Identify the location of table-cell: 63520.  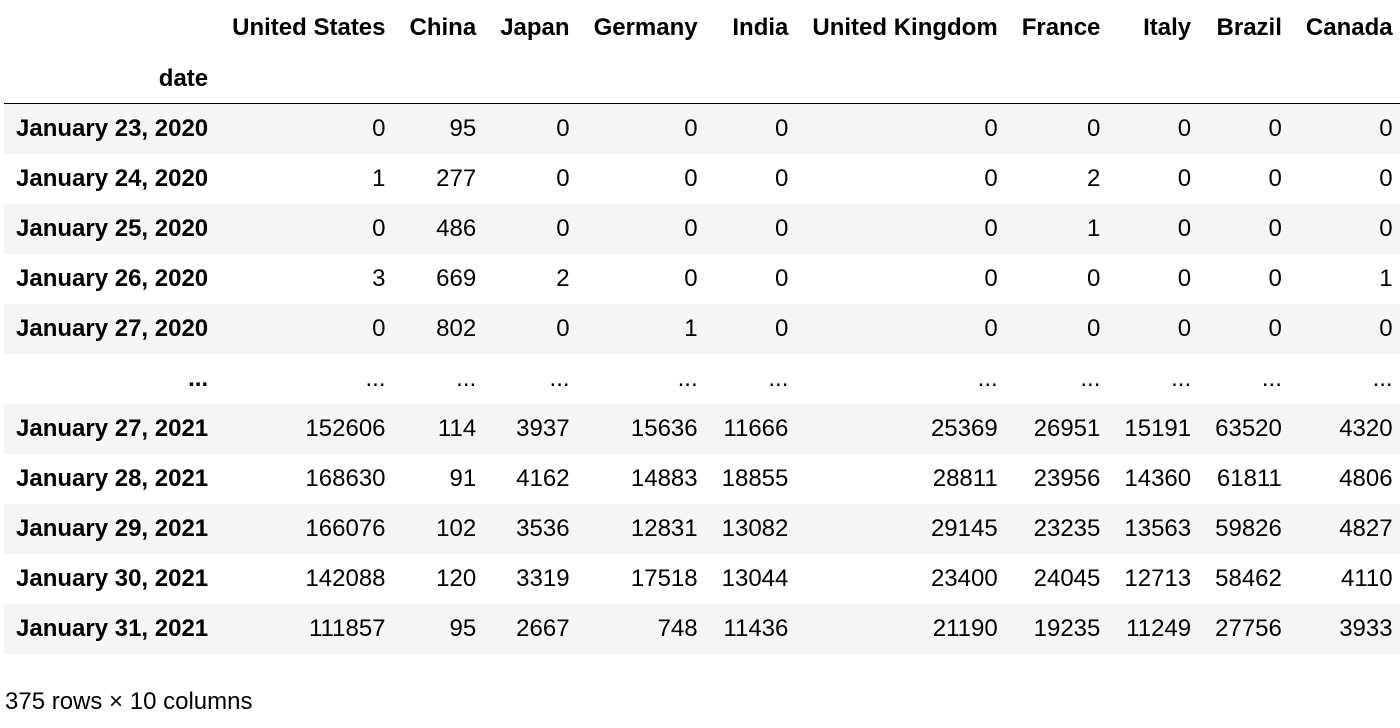
(1248, 428).